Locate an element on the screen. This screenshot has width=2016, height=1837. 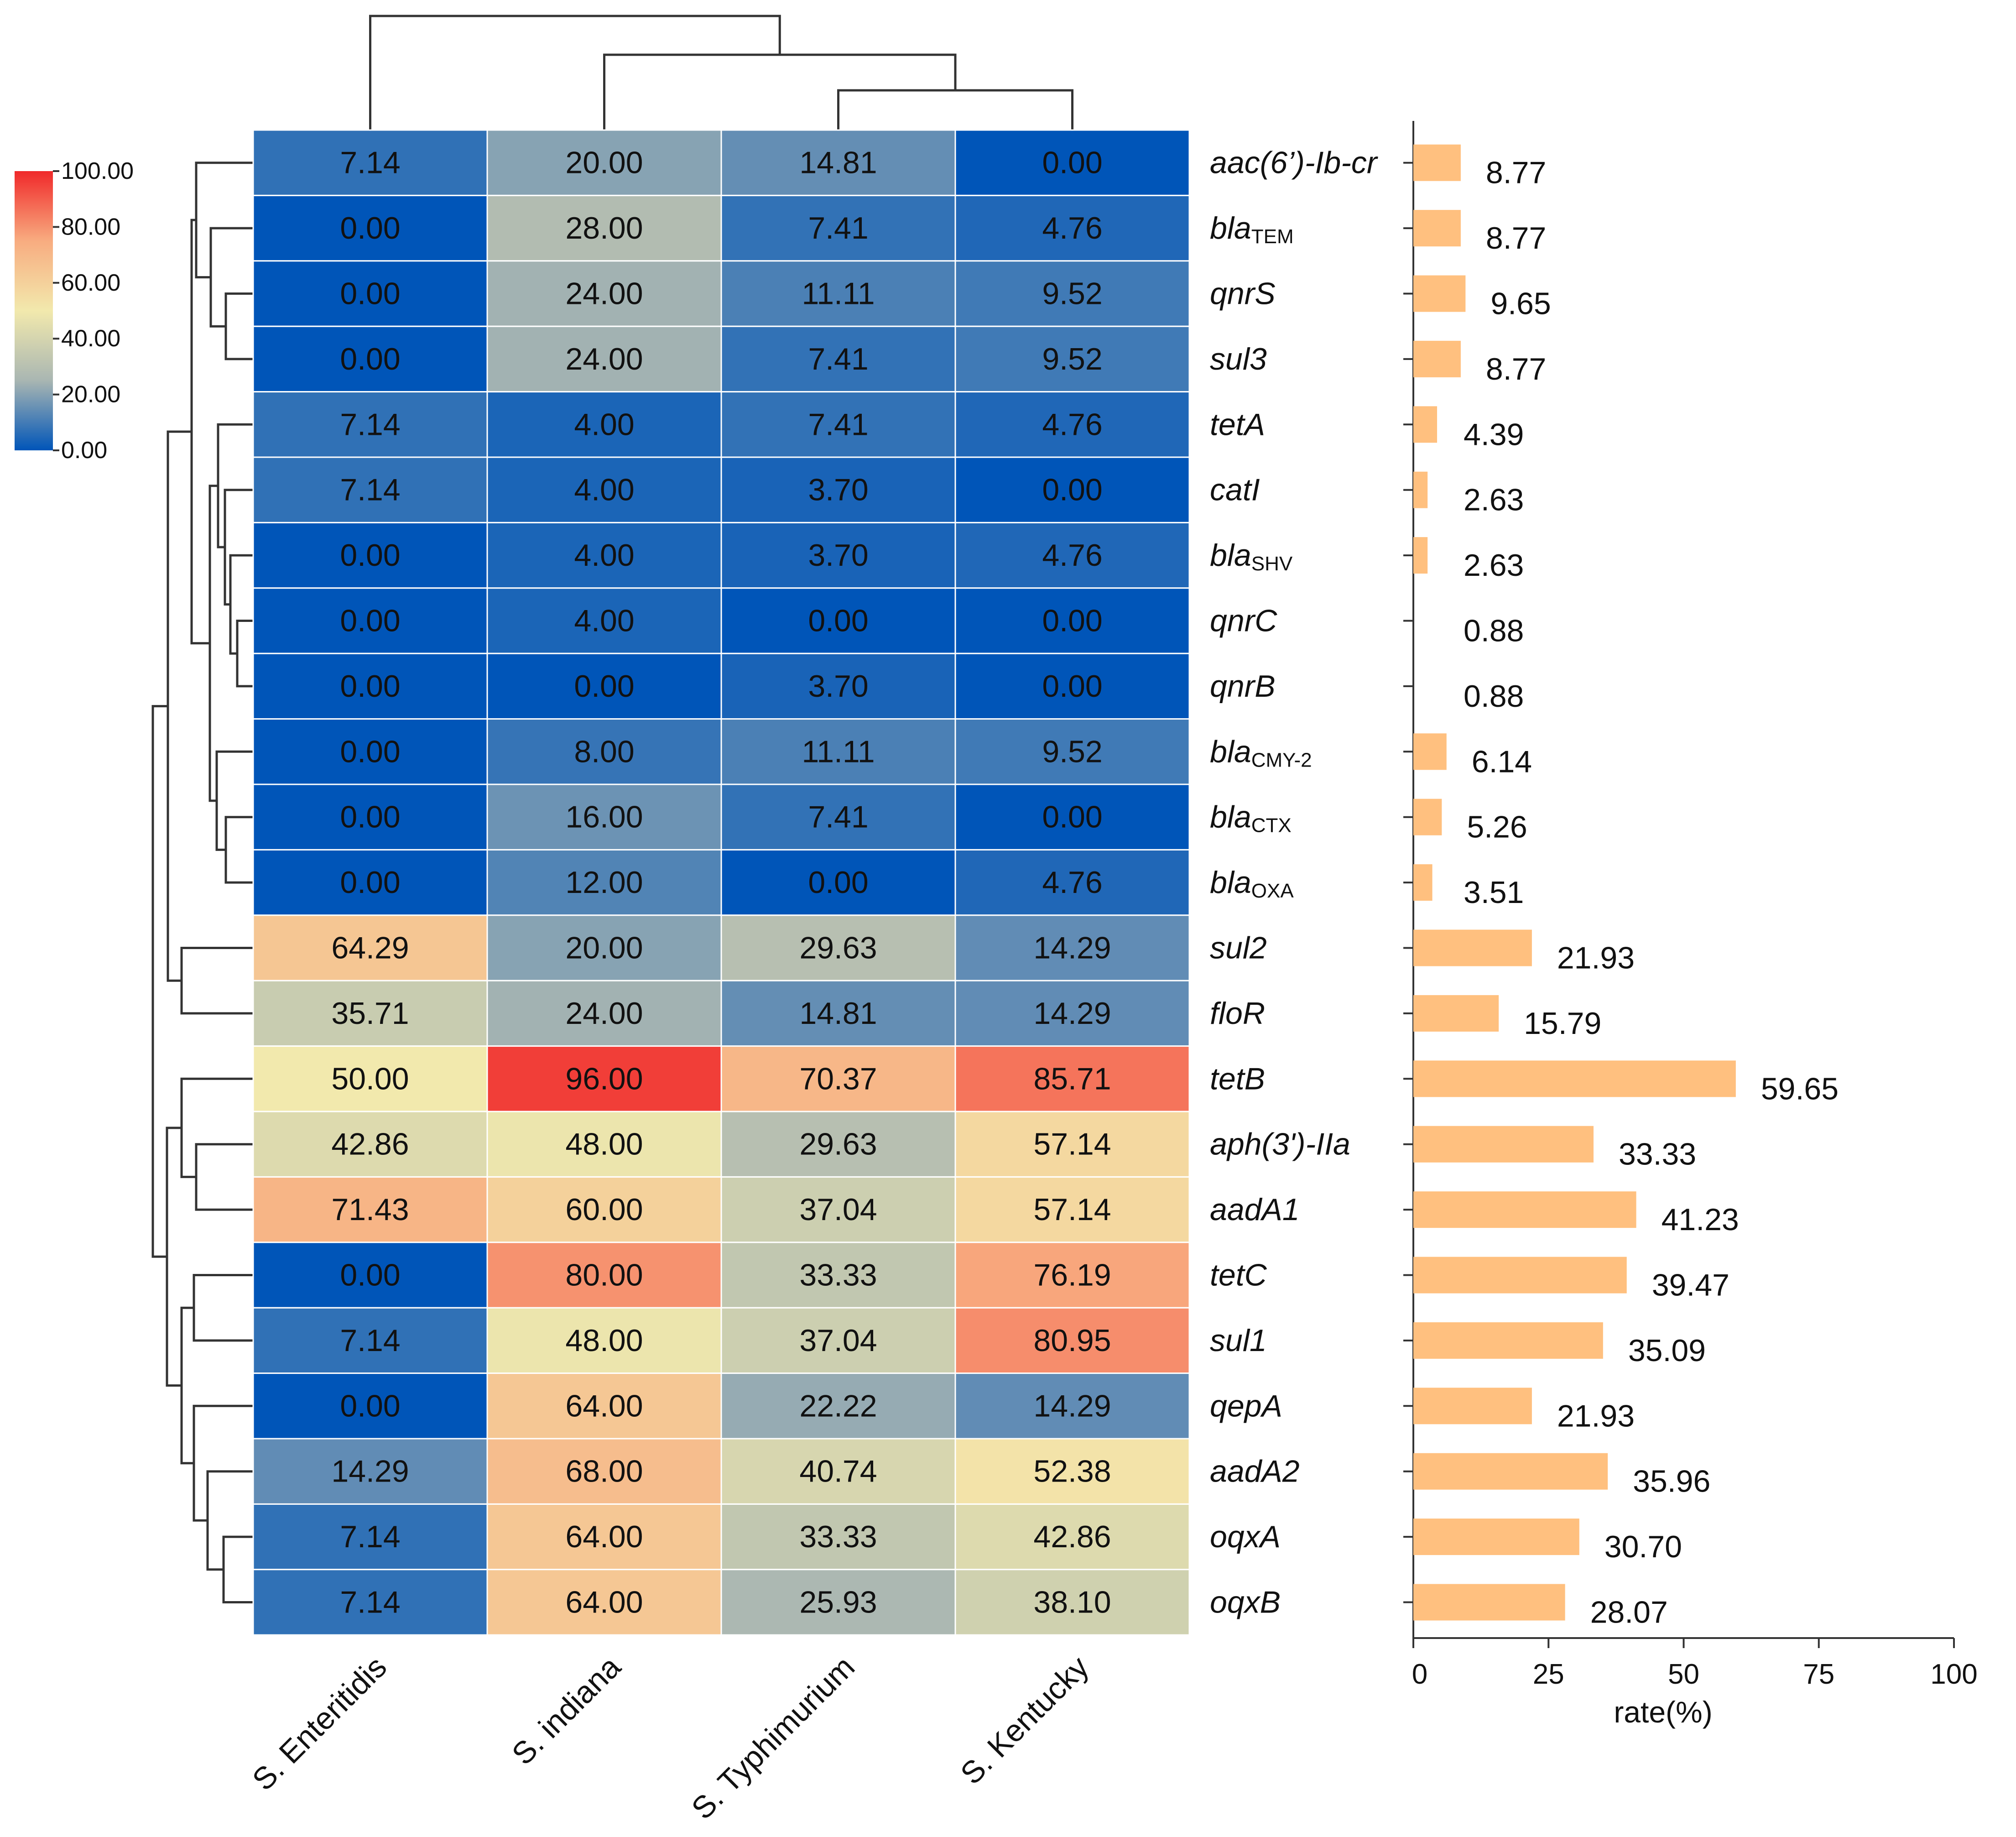
cell-value: 4.76 is located at coordinates (1072, 882).